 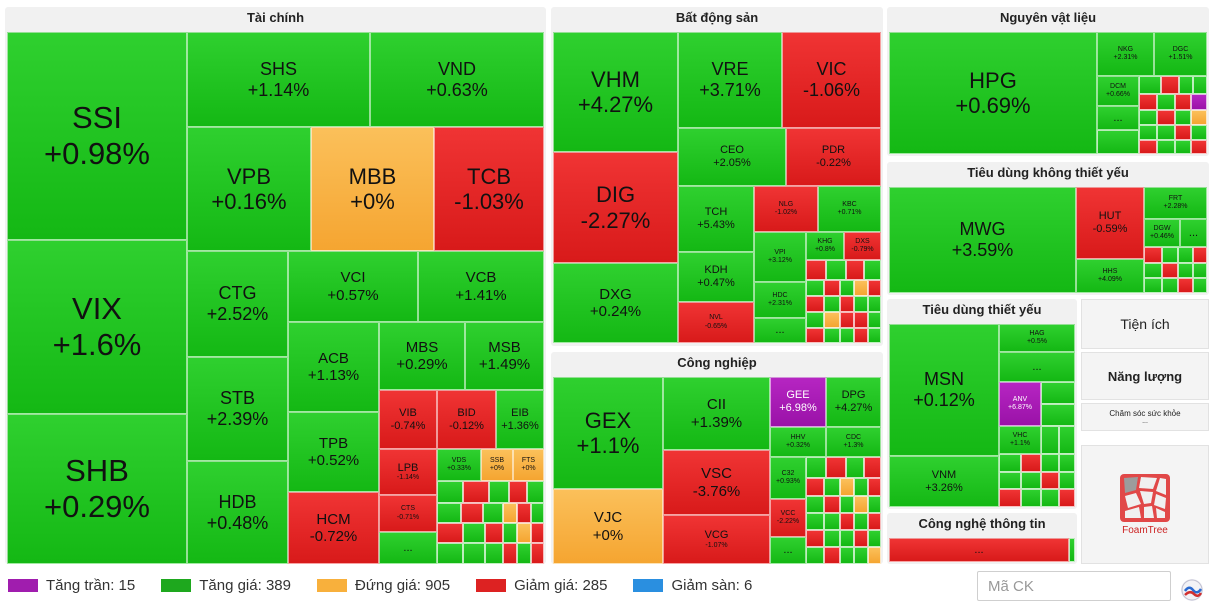 What do you see at coordinates (730, 80) in the screenshot?
I see `stock-tile-VRE: VRE +3.71%` at bounding box center [730, 80].